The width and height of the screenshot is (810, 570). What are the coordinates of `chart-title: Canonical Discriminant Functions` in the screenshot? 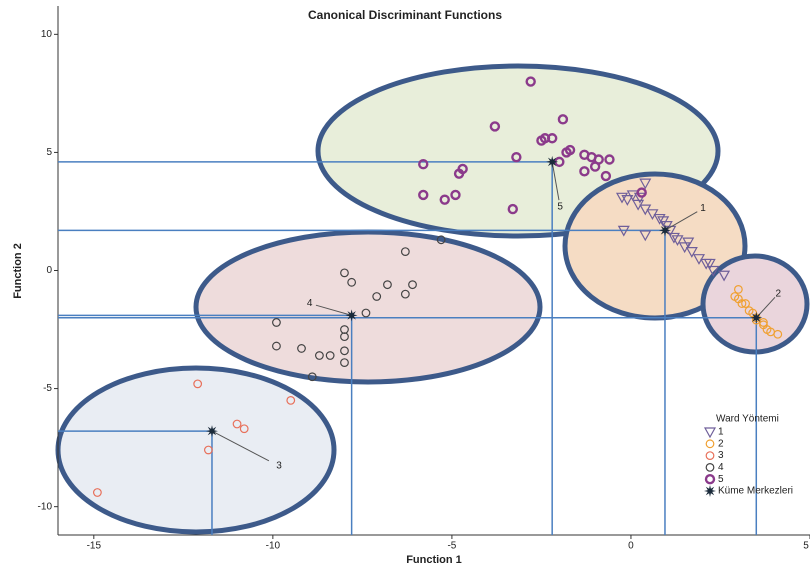 It's located at (405, 15).